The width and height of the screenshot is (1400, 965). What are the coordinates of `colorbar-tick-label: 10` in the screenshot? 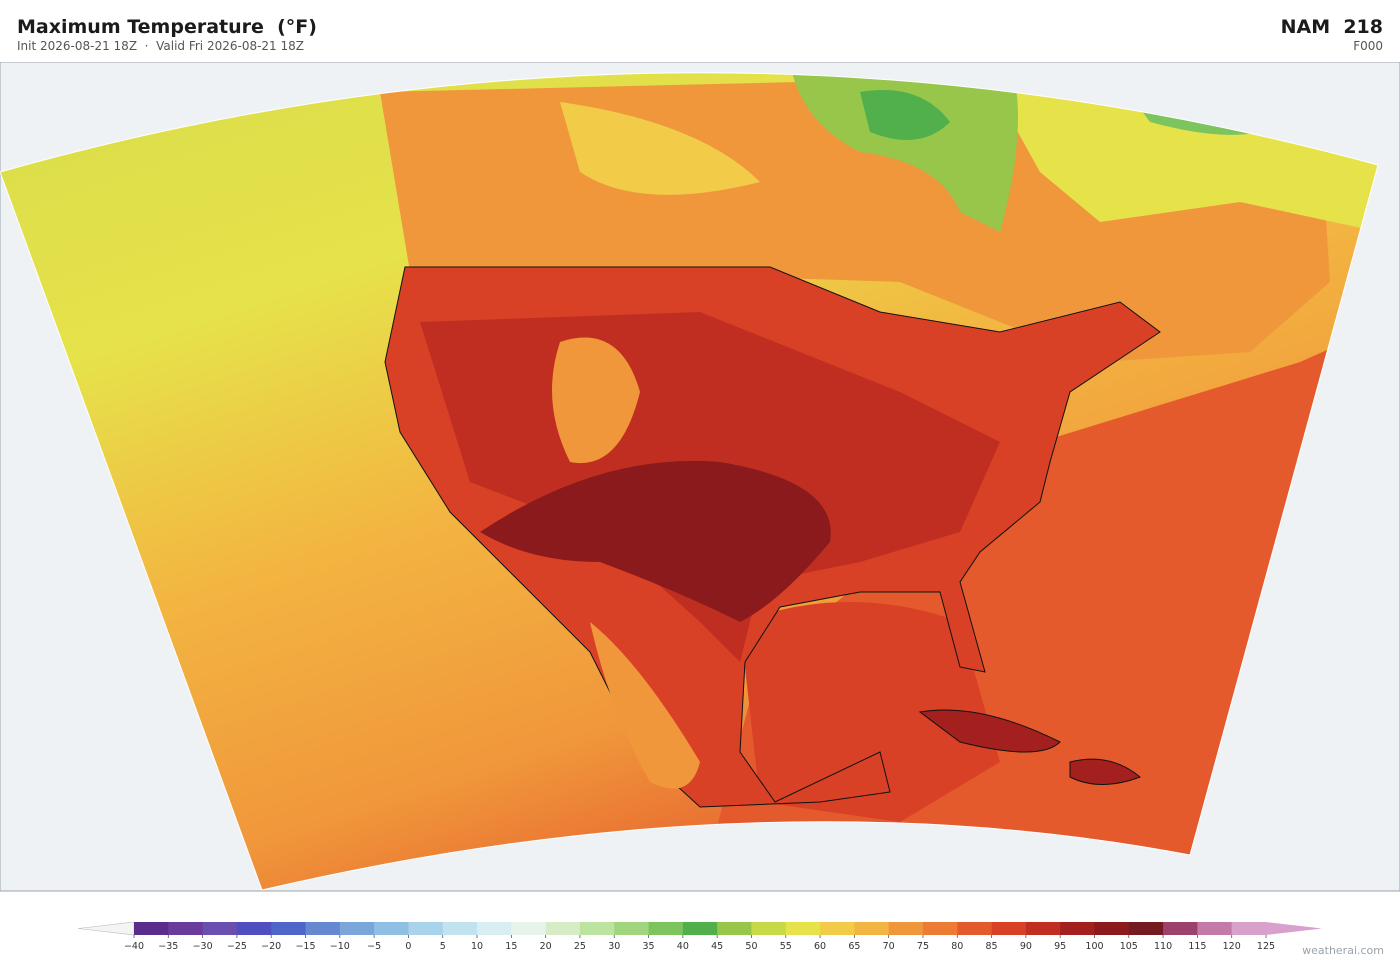 It's located at (477, 946).